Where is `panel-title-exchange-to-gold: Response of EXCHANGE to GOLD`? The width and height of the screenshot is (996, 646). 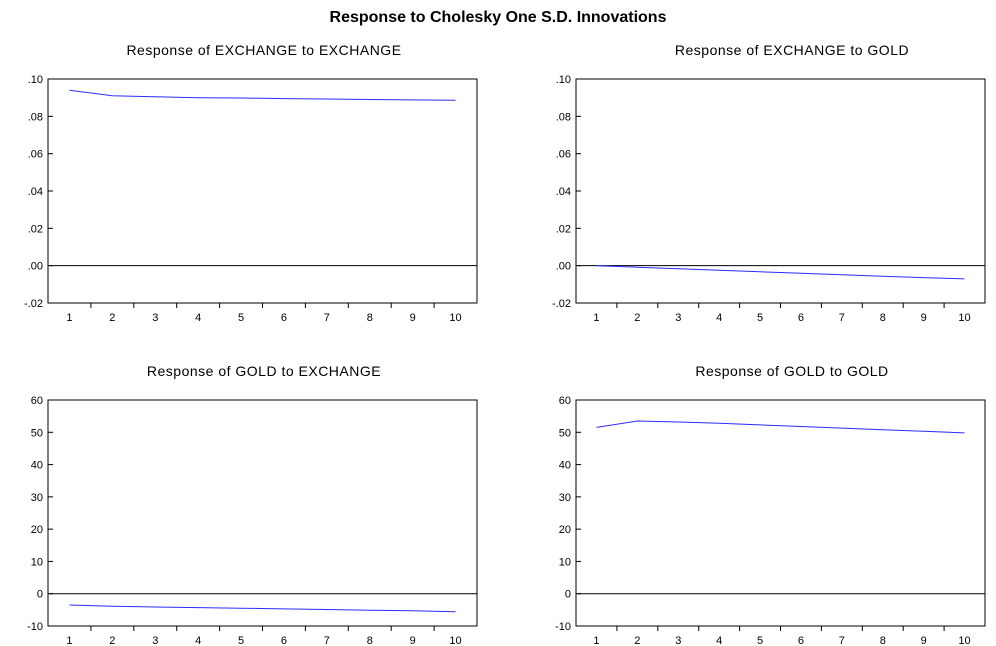 panel-title-exchange-to-gold: Response of EXCHANGE to GOLD is located at coordinates (792, 50).